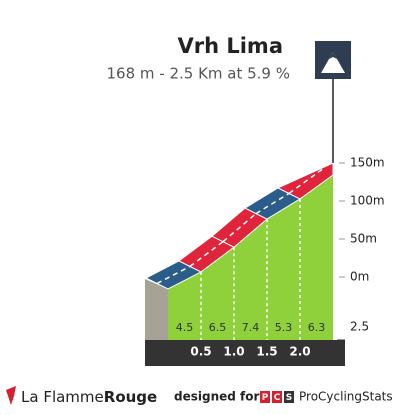 This screenshot has width=405, height=415. I want to click on y-tick-label: 50m, so click(363, 239).